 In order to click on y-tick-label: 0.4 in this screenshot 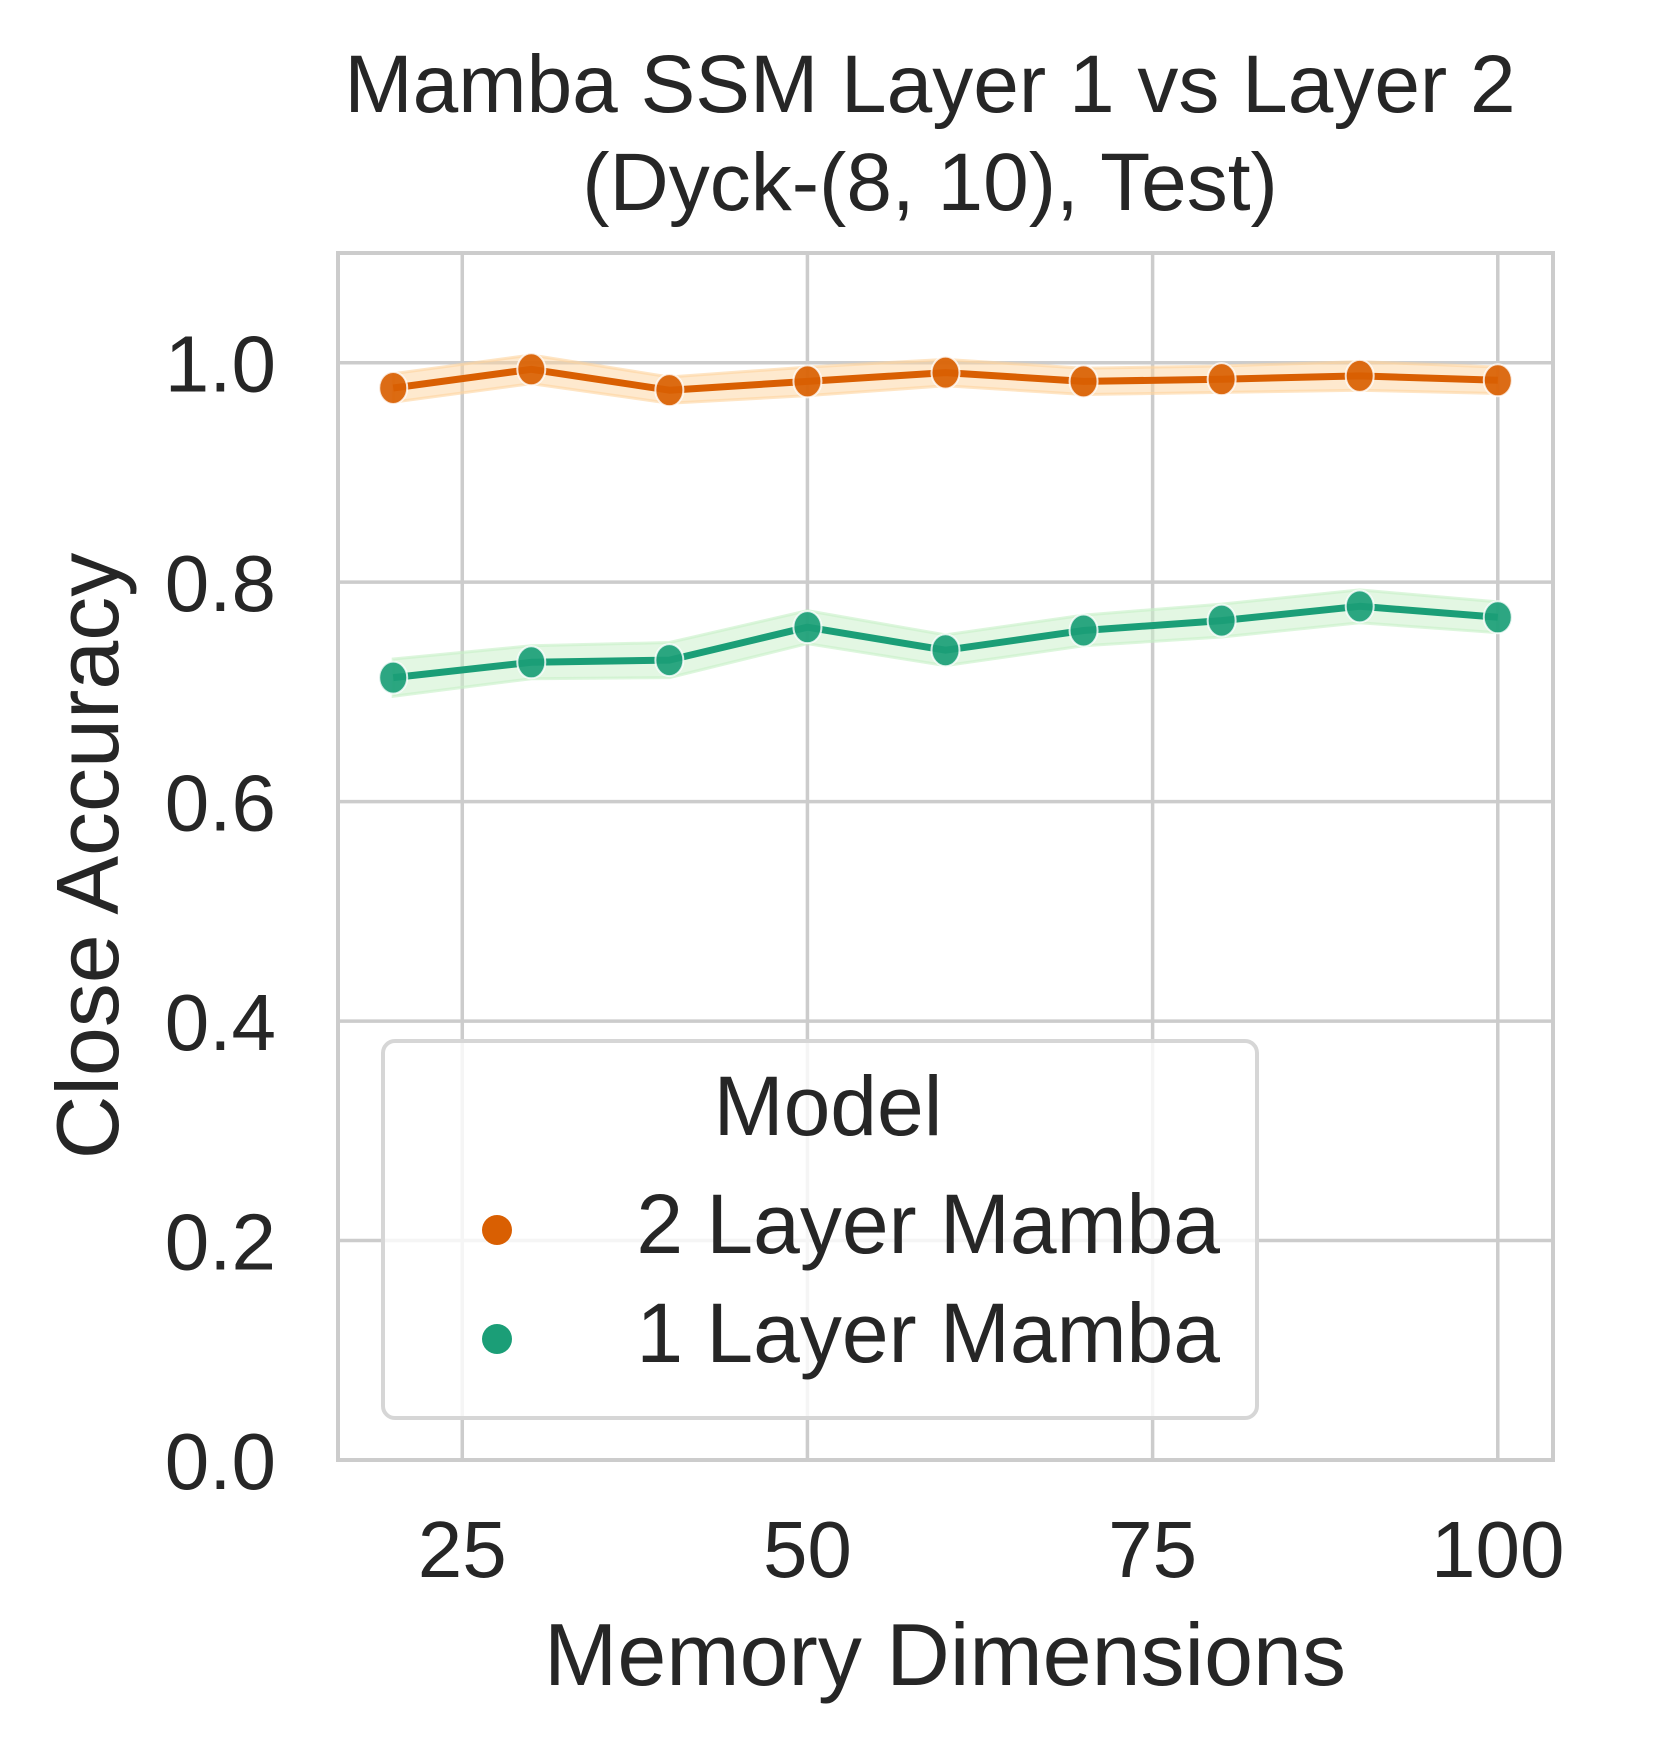, I will do `click(220, 1022)`.